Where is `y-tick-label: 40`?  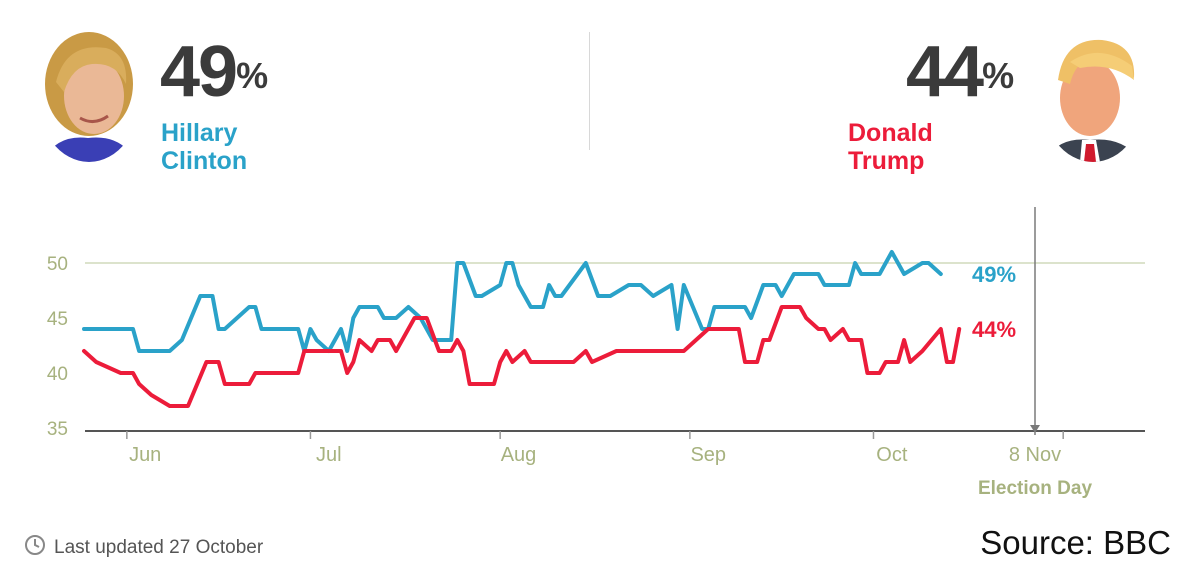
y-tick-label: 40 is located at coordinates (57, 374).